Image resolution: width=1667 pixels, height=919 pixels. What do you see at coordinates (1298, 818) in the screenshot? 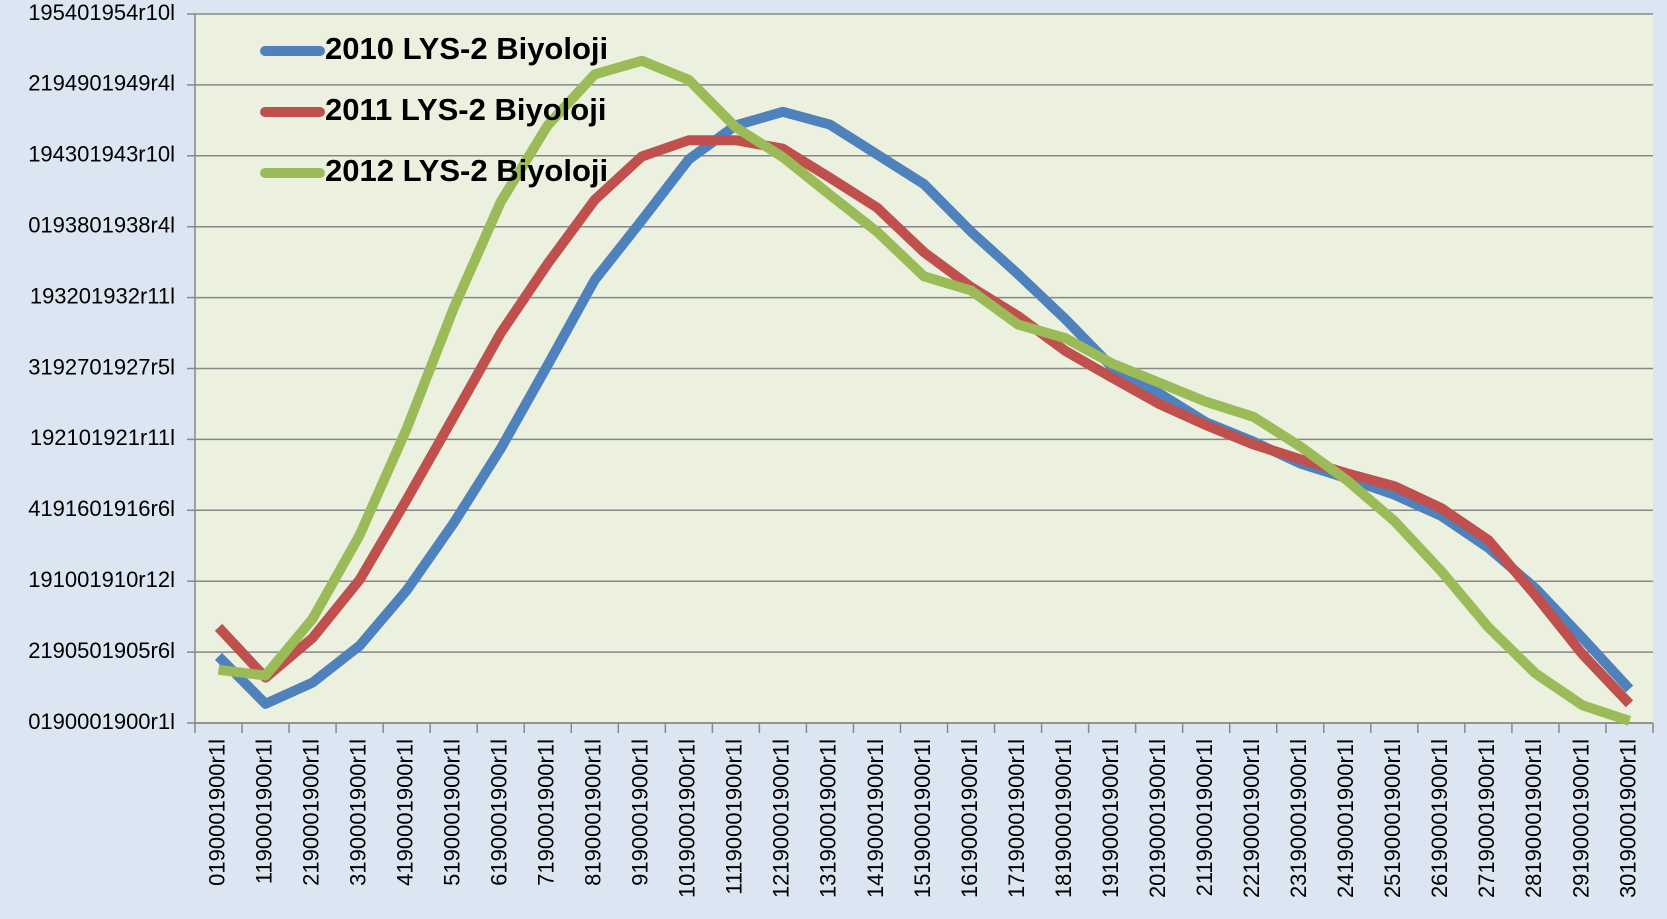
I see `x-tick-label: 23190001900r1l` at bounding box center [1298, 818].